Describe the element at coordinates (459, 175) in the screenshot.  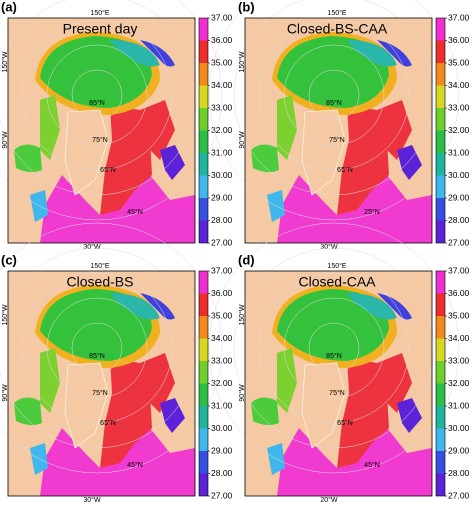
I see `colorbar-label: 30.00` at that location.